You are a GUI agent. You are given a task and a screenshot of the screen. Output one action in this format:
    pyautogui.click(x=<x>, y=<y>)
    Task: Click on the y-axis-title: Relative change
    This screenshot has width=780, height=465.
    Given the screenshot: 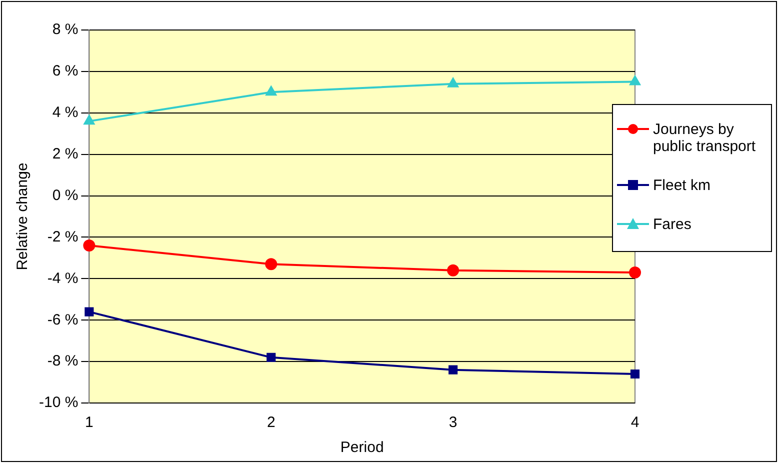 What is the action you would take?
    pyautogui.click(x=23, y=216)
    